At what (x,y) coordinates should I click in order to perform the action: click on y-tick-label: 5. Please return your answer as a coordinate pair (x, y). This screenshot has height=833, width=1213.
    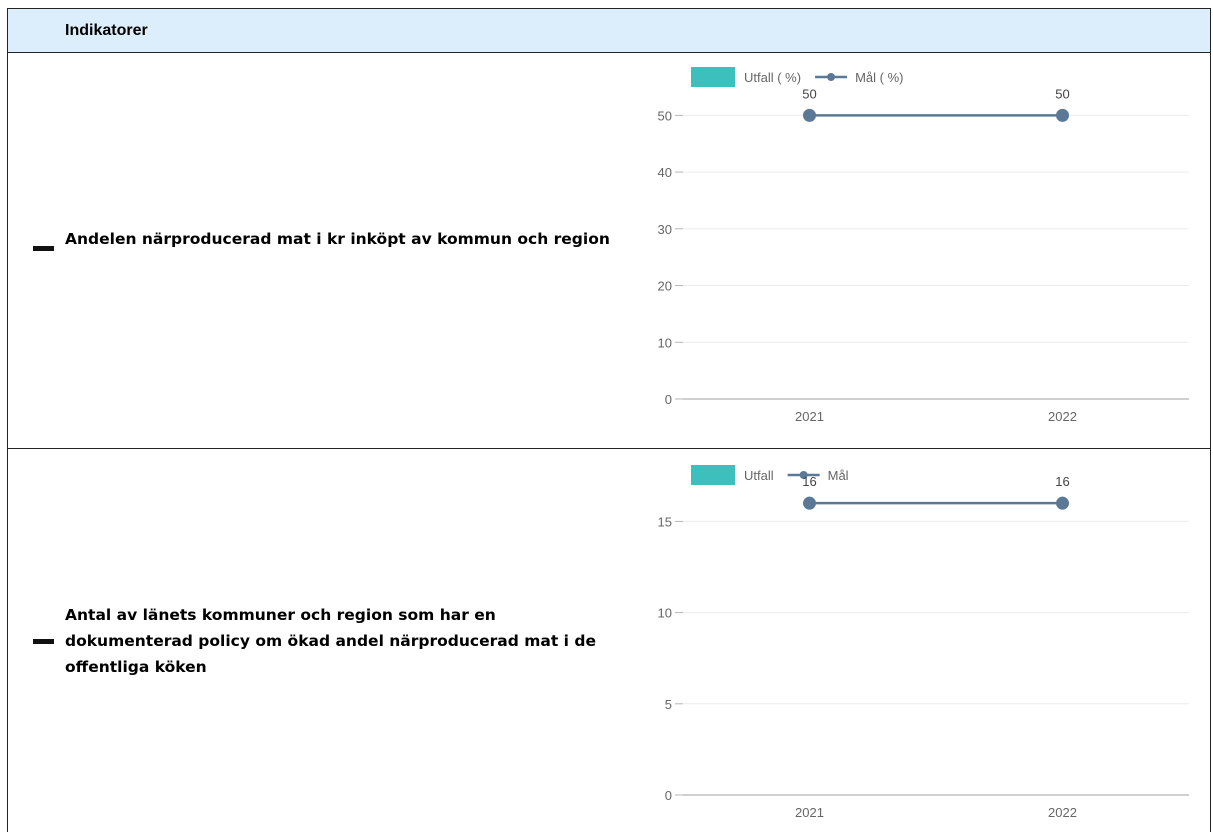
    Looking at the image, I should click on (668, 704).